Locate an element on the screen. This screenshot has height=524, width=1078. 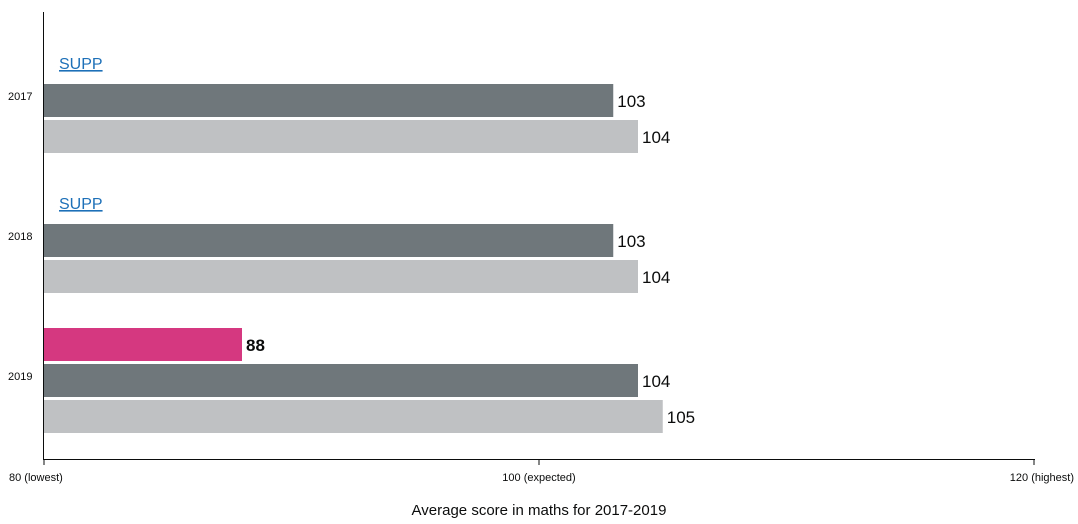
x-tick-label: 120 (highest) is located at coordinates (1042, 478).